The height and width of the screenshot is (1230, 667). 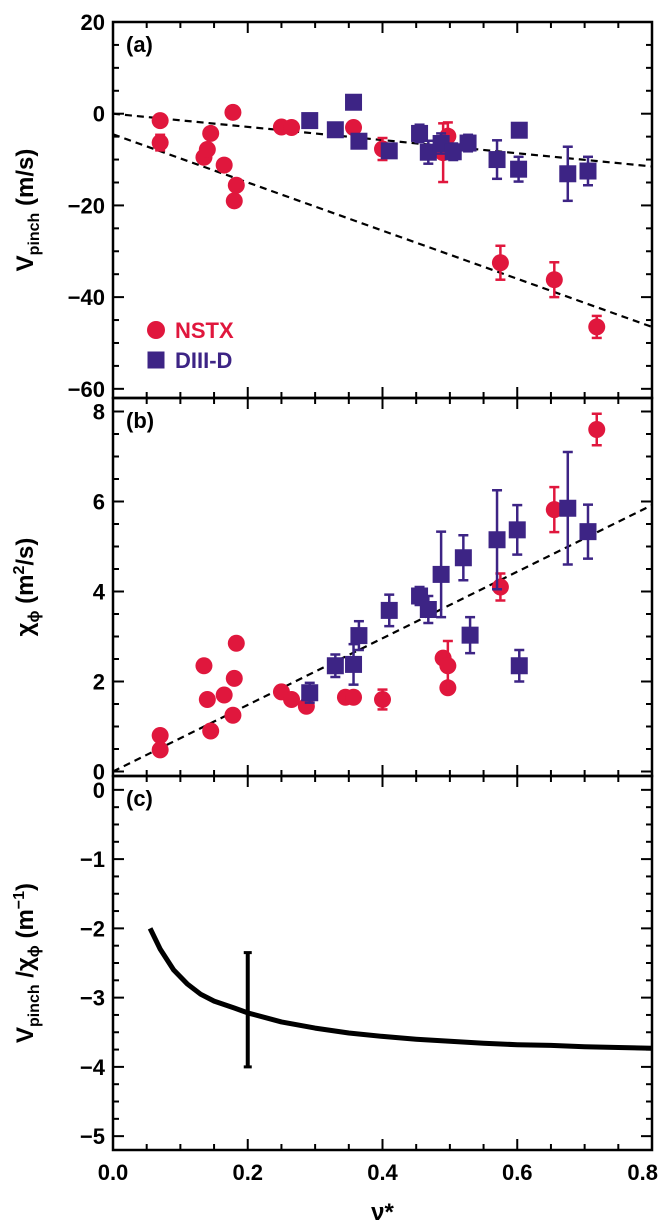 What do you see at coordinates (400, 989) in the screenshot?
I see `curve-line` at bounding box center [400, 989].